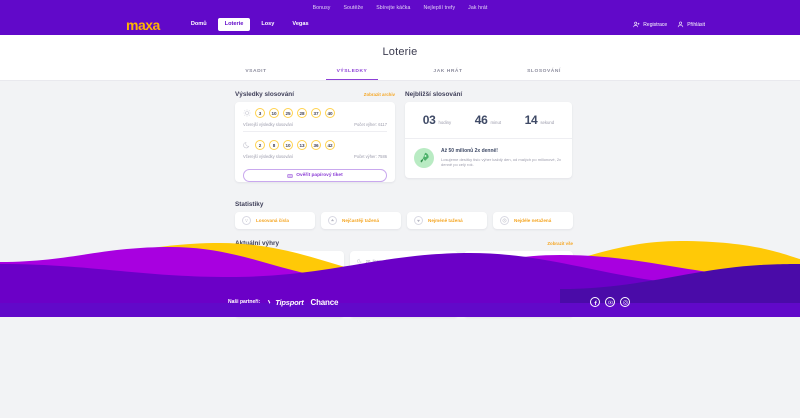 This screenshot has height=418, width=800. What do you see at coordinates (488, 94) in the screenshot?
I see `next-draw-header: Nejbližší slosování` at bounding box center [488, 94].